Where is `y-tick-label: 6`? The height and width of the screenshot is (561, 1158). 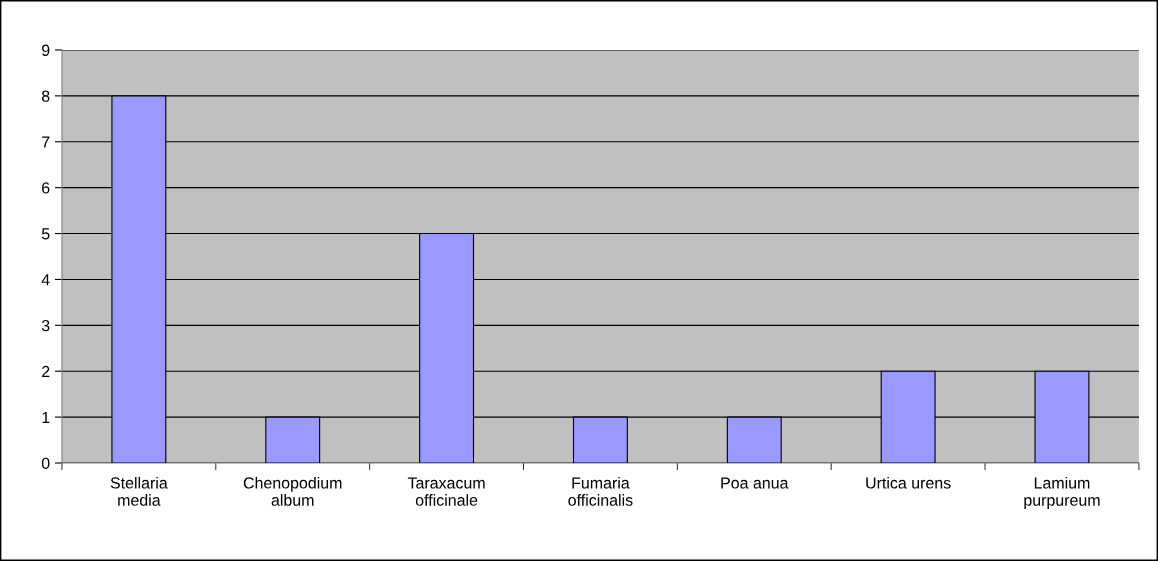
y-tick-label: 6 is located at coordinates (46, 188).